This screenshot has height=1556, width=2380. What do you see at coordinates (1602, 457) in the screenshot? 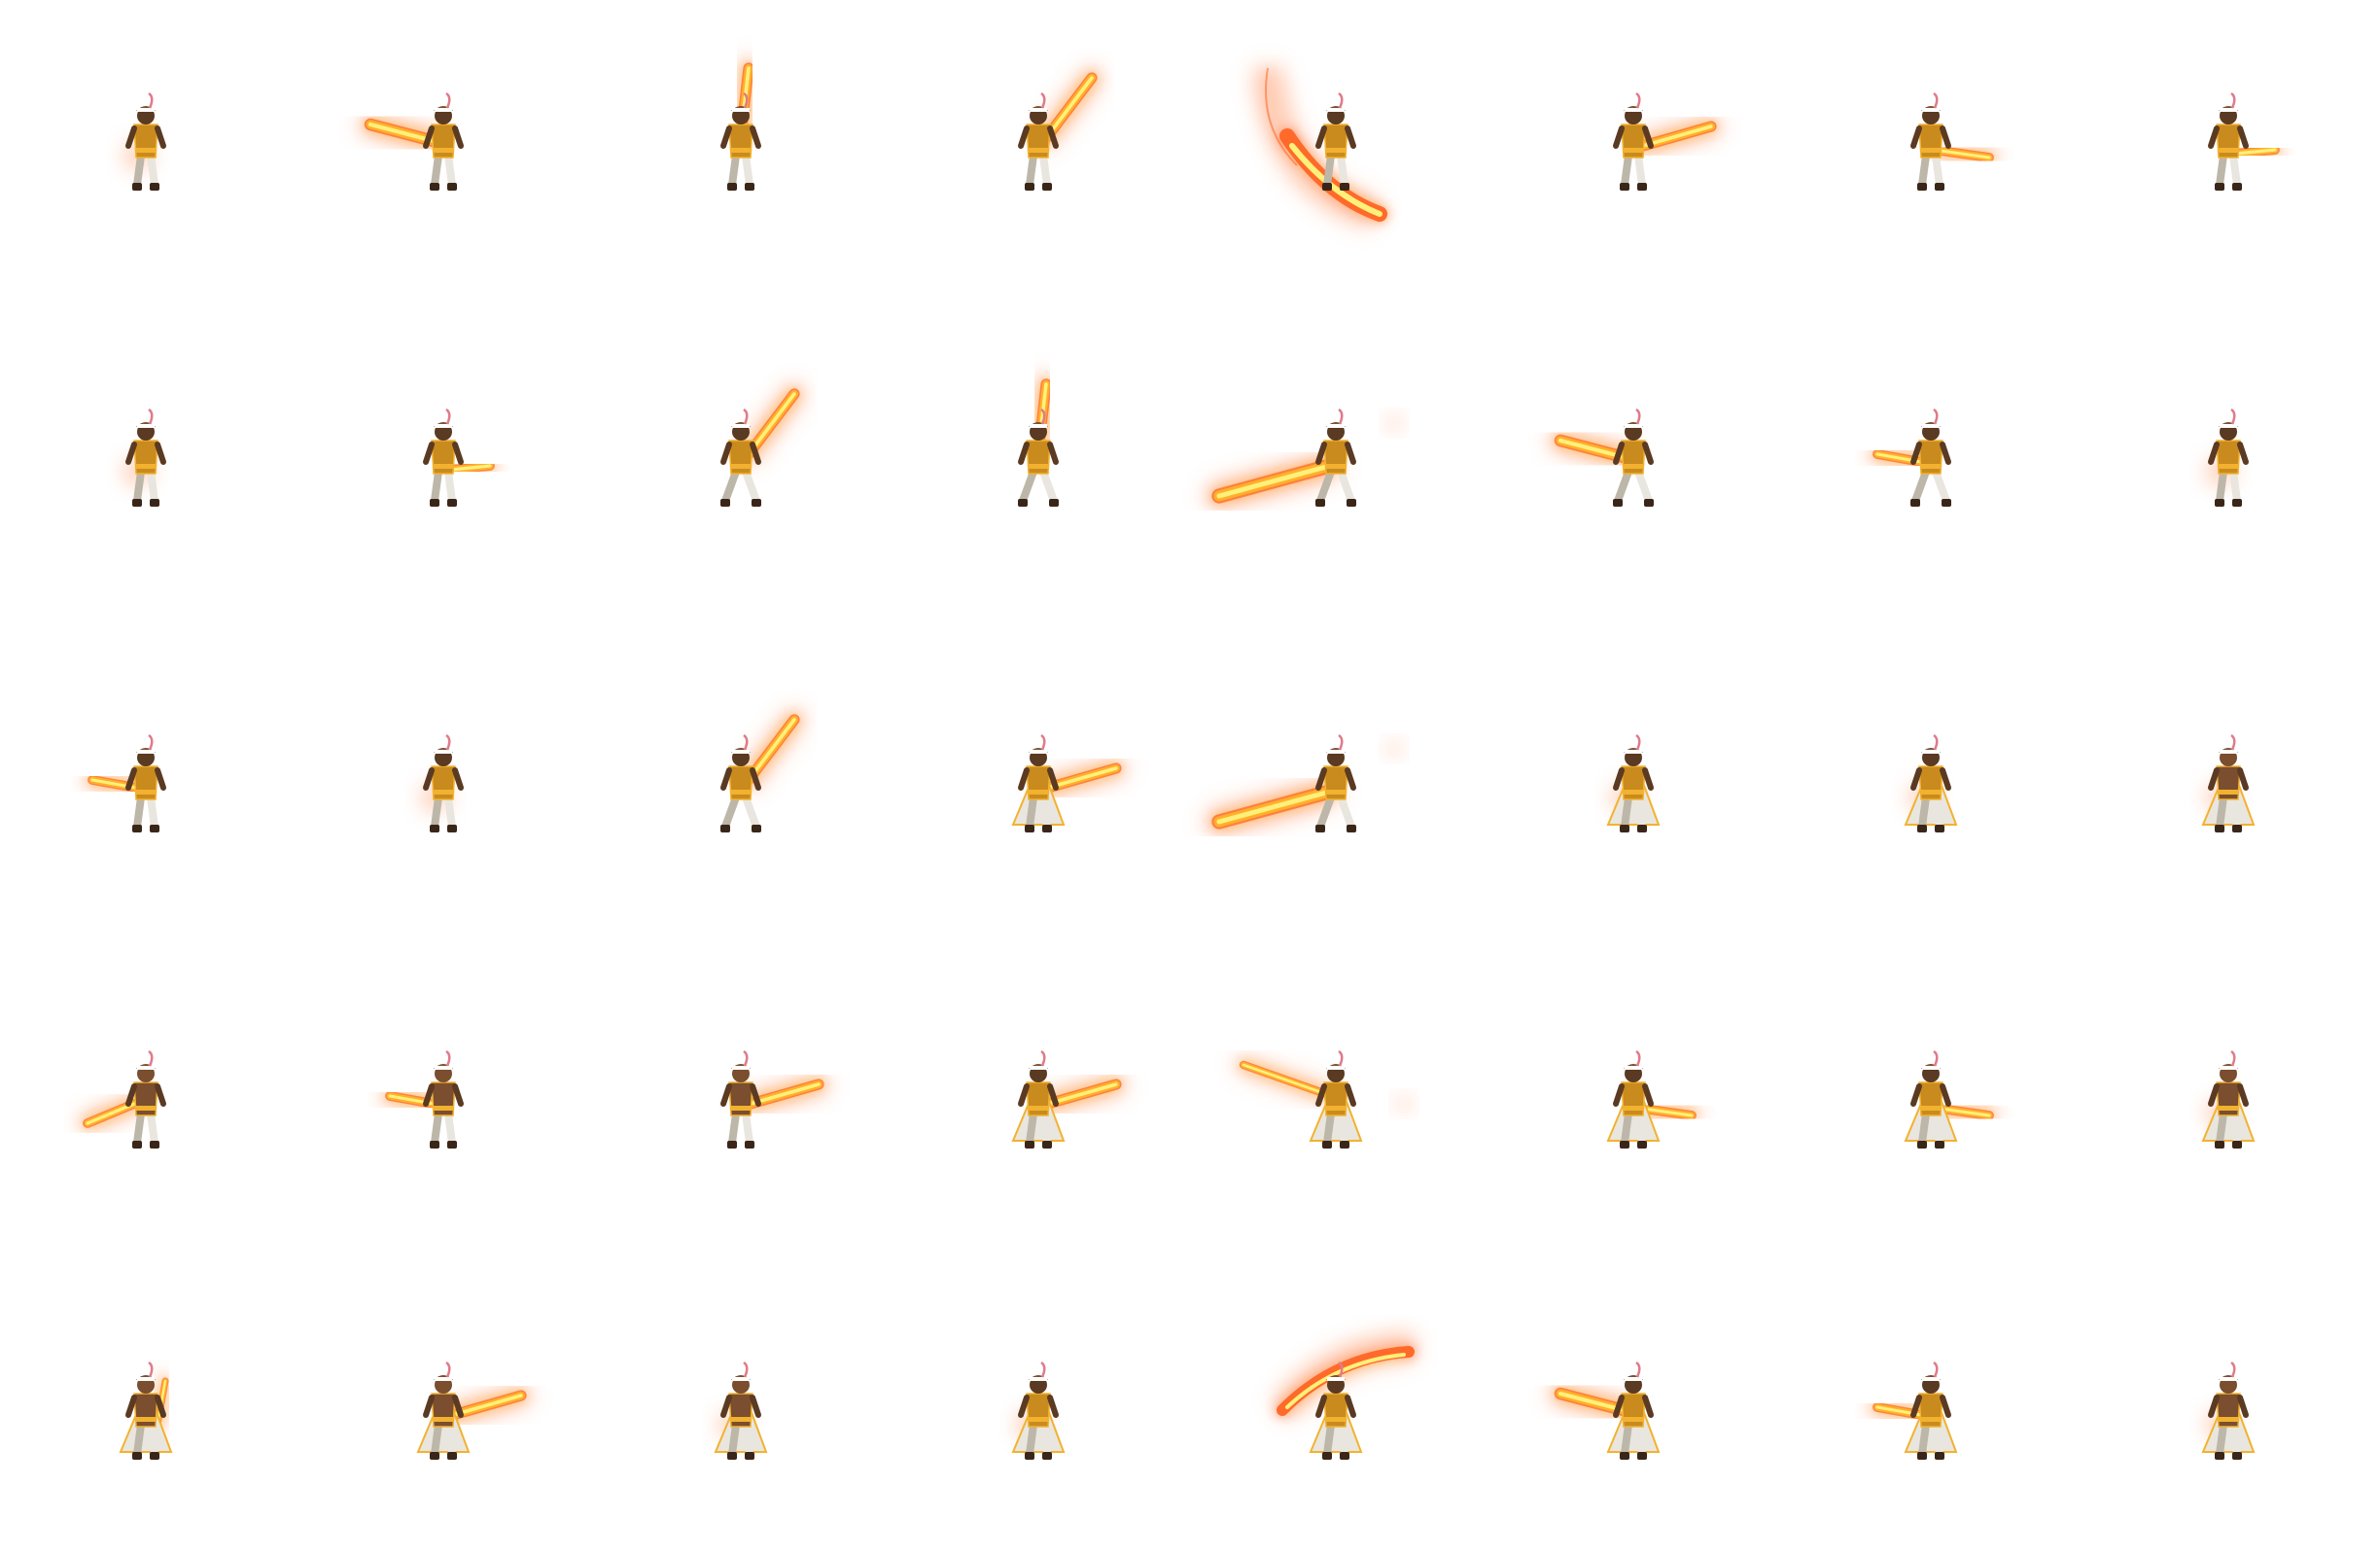
I see `sprite-frame-r1-c5` at bounding box center [1602, 457].